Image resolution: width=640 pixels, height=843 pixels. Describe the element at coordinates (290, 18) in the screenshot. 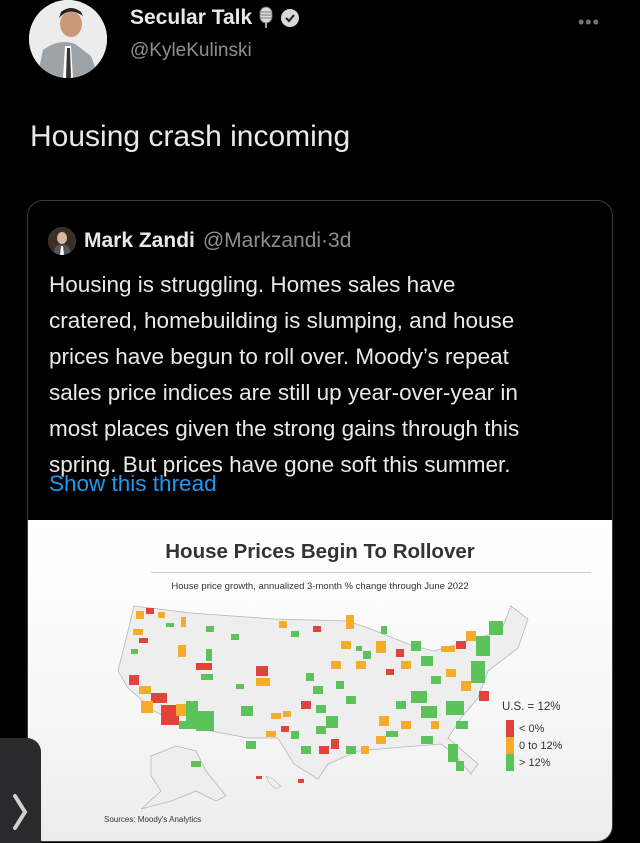

I see `verified-badge-icon` at that location.